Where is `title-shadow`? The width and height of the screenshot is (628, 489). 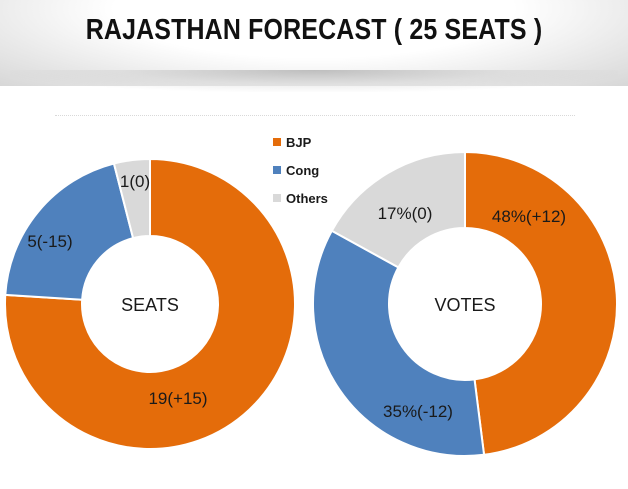 title-shadow is located at coordinates (314, 81).